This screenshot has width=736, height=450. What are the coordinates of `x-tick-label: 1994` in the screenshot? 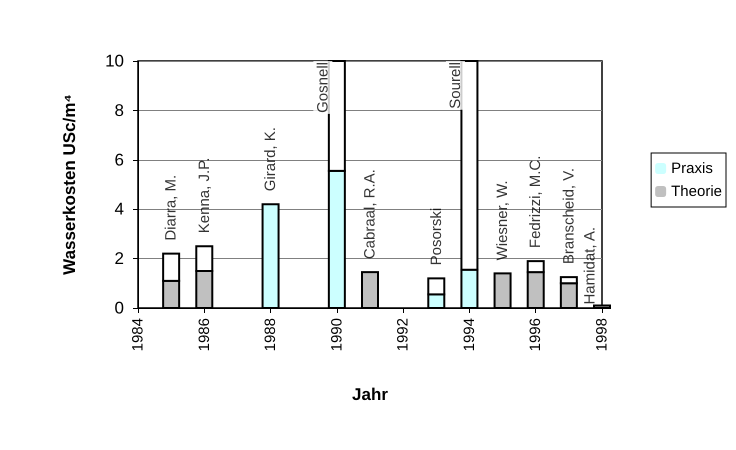 It's located at (469, 335).